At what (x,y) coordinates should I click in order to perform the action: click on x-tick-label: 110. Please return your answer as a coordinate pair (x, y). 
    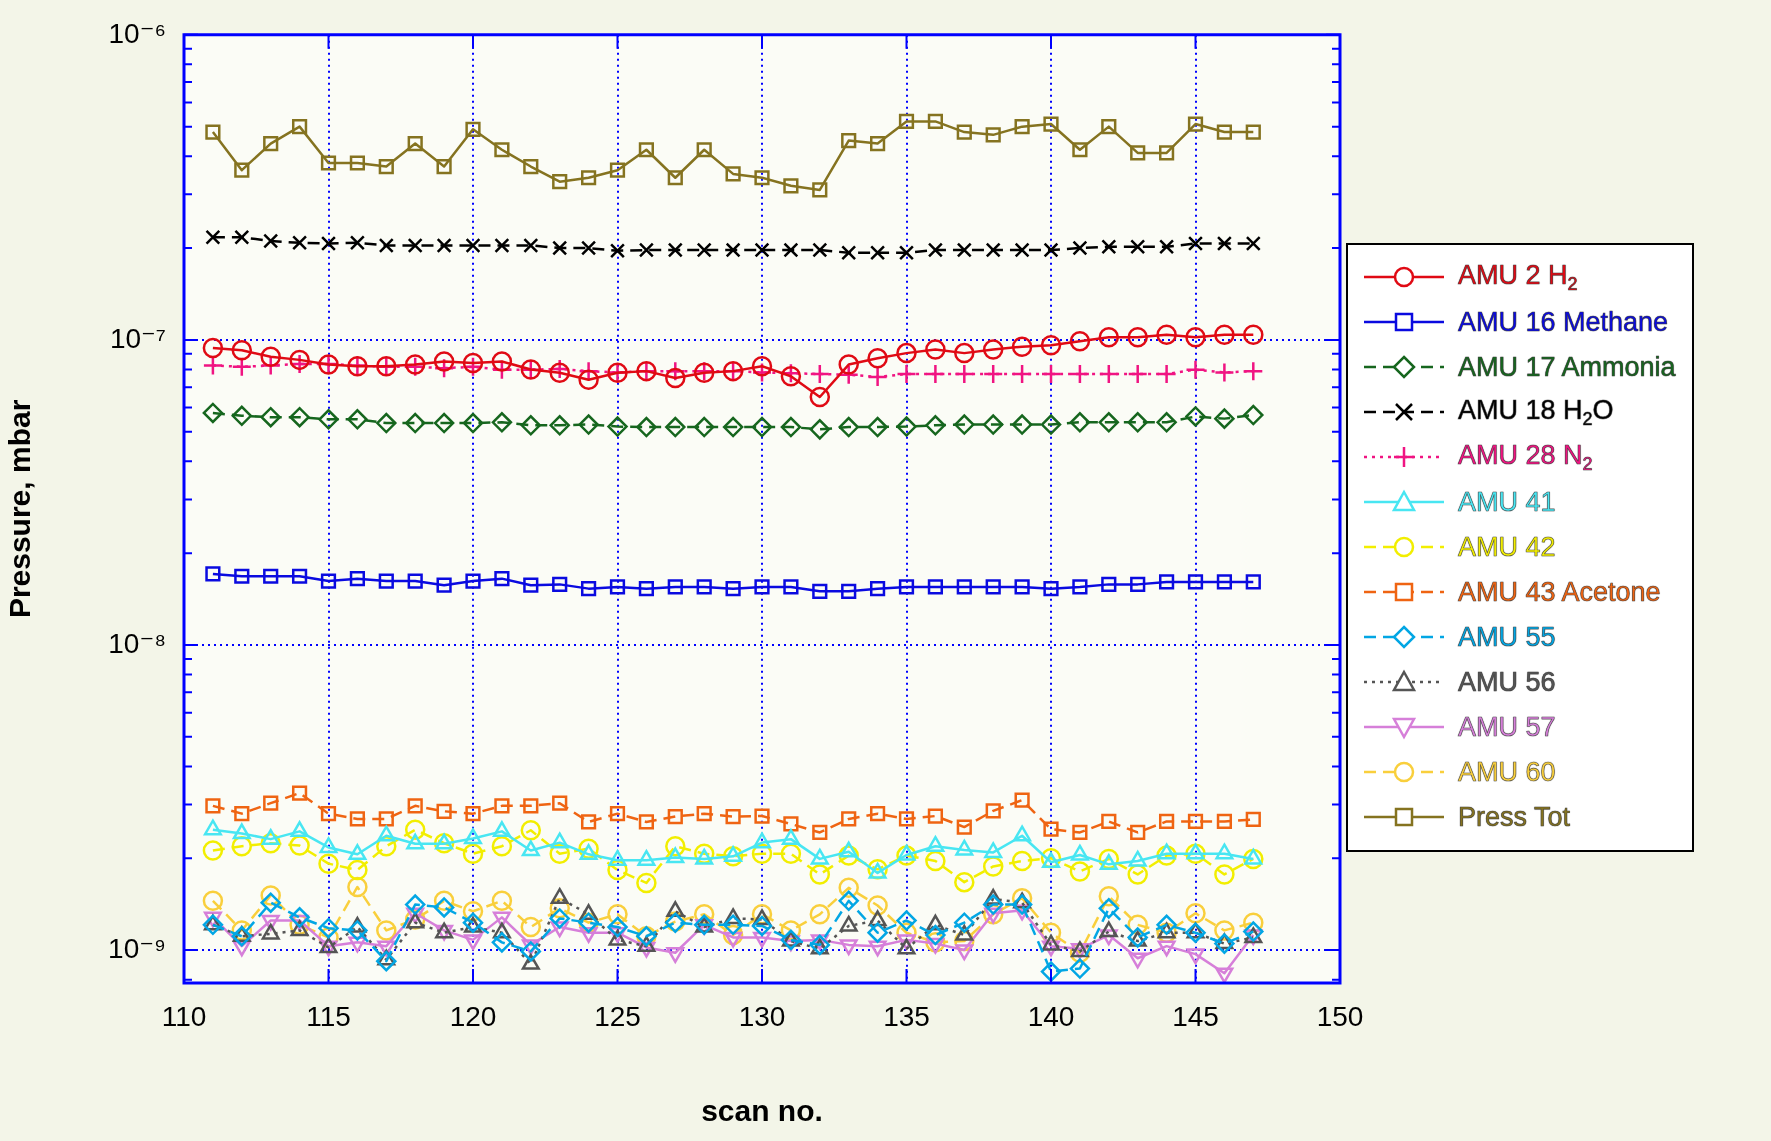
    Looking at the image, I should click on (184, 1016).